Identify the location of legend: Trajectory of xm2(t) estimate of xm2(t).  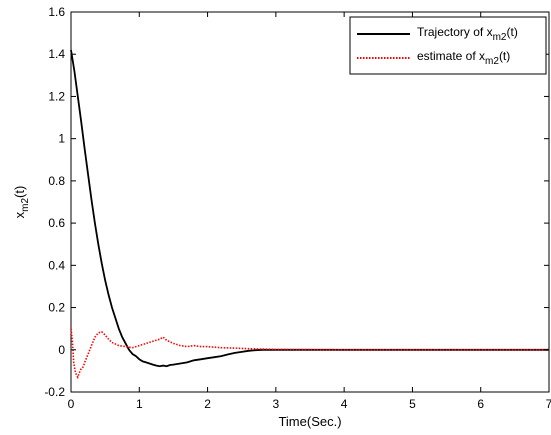
(448, 45).